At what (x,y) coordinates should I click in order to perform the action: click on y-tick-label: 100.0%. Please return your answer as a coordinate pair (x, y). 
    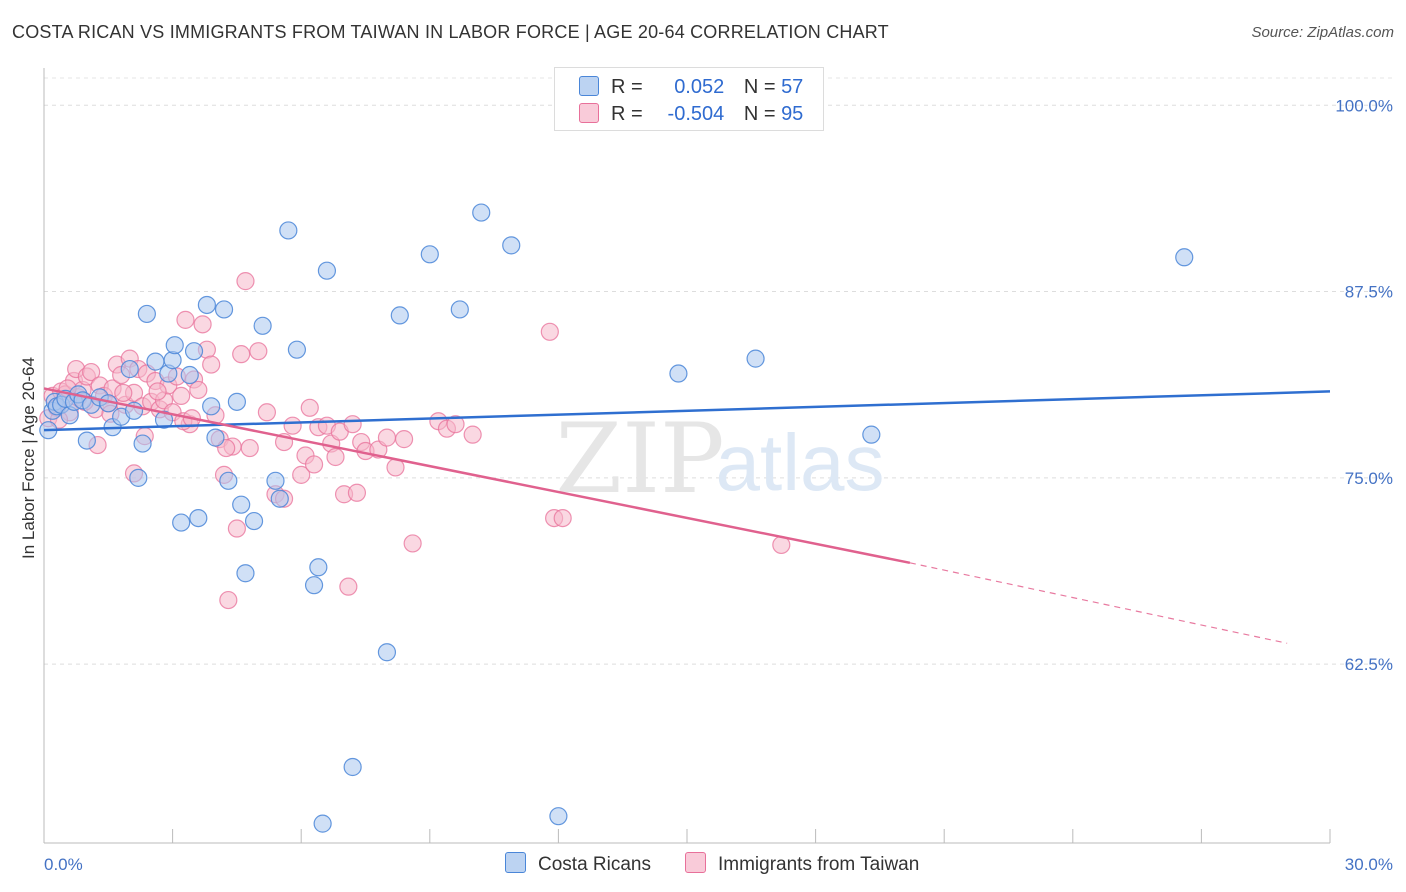
    Looking at the image, I should click on (1364, 105).